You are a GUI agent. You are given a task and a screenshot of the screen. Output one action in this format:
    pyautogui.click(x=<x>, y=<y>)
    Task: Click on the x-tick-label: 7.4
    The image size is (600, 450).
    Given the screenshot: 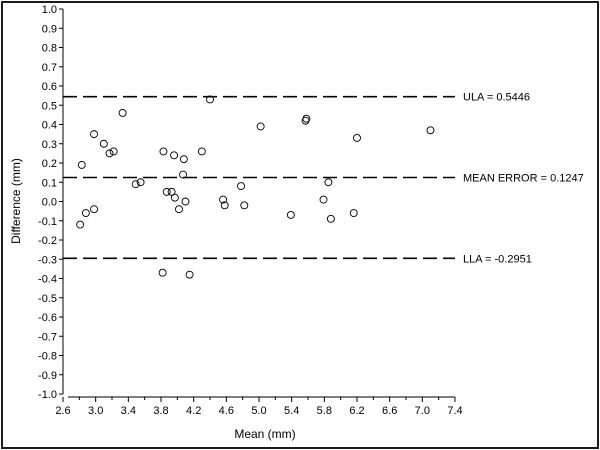 What is the action you would take?
    pyautogui.click(x=454, y=411)
    